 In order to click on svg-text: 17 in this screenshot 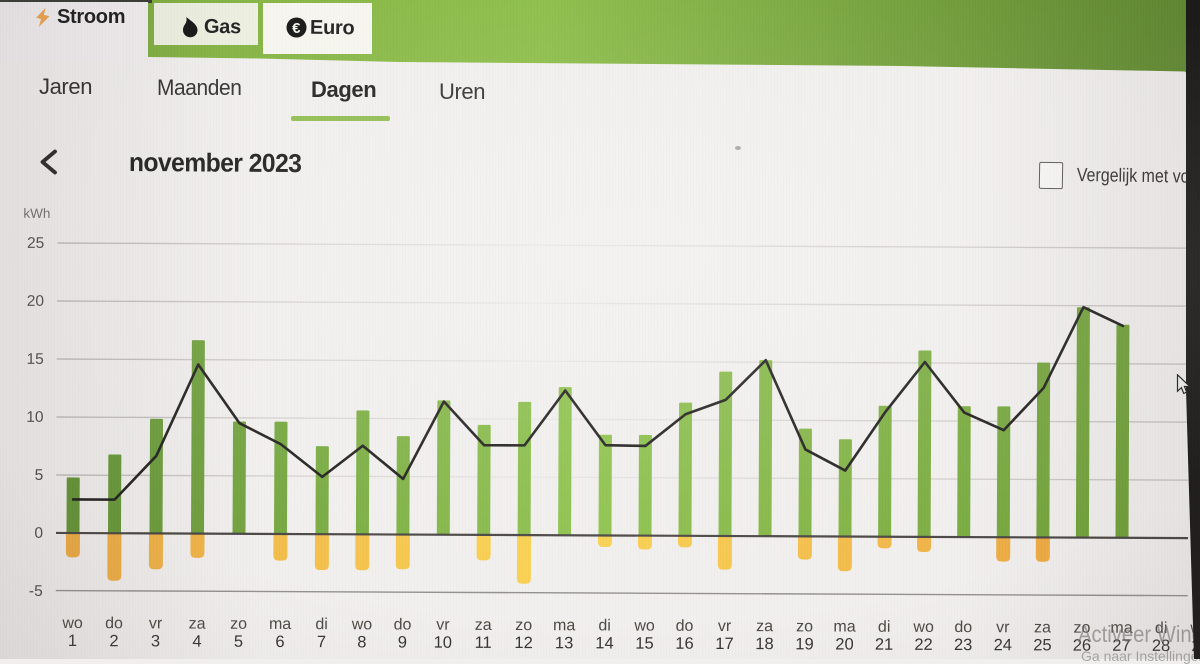, I will do `click(724, 644)`.